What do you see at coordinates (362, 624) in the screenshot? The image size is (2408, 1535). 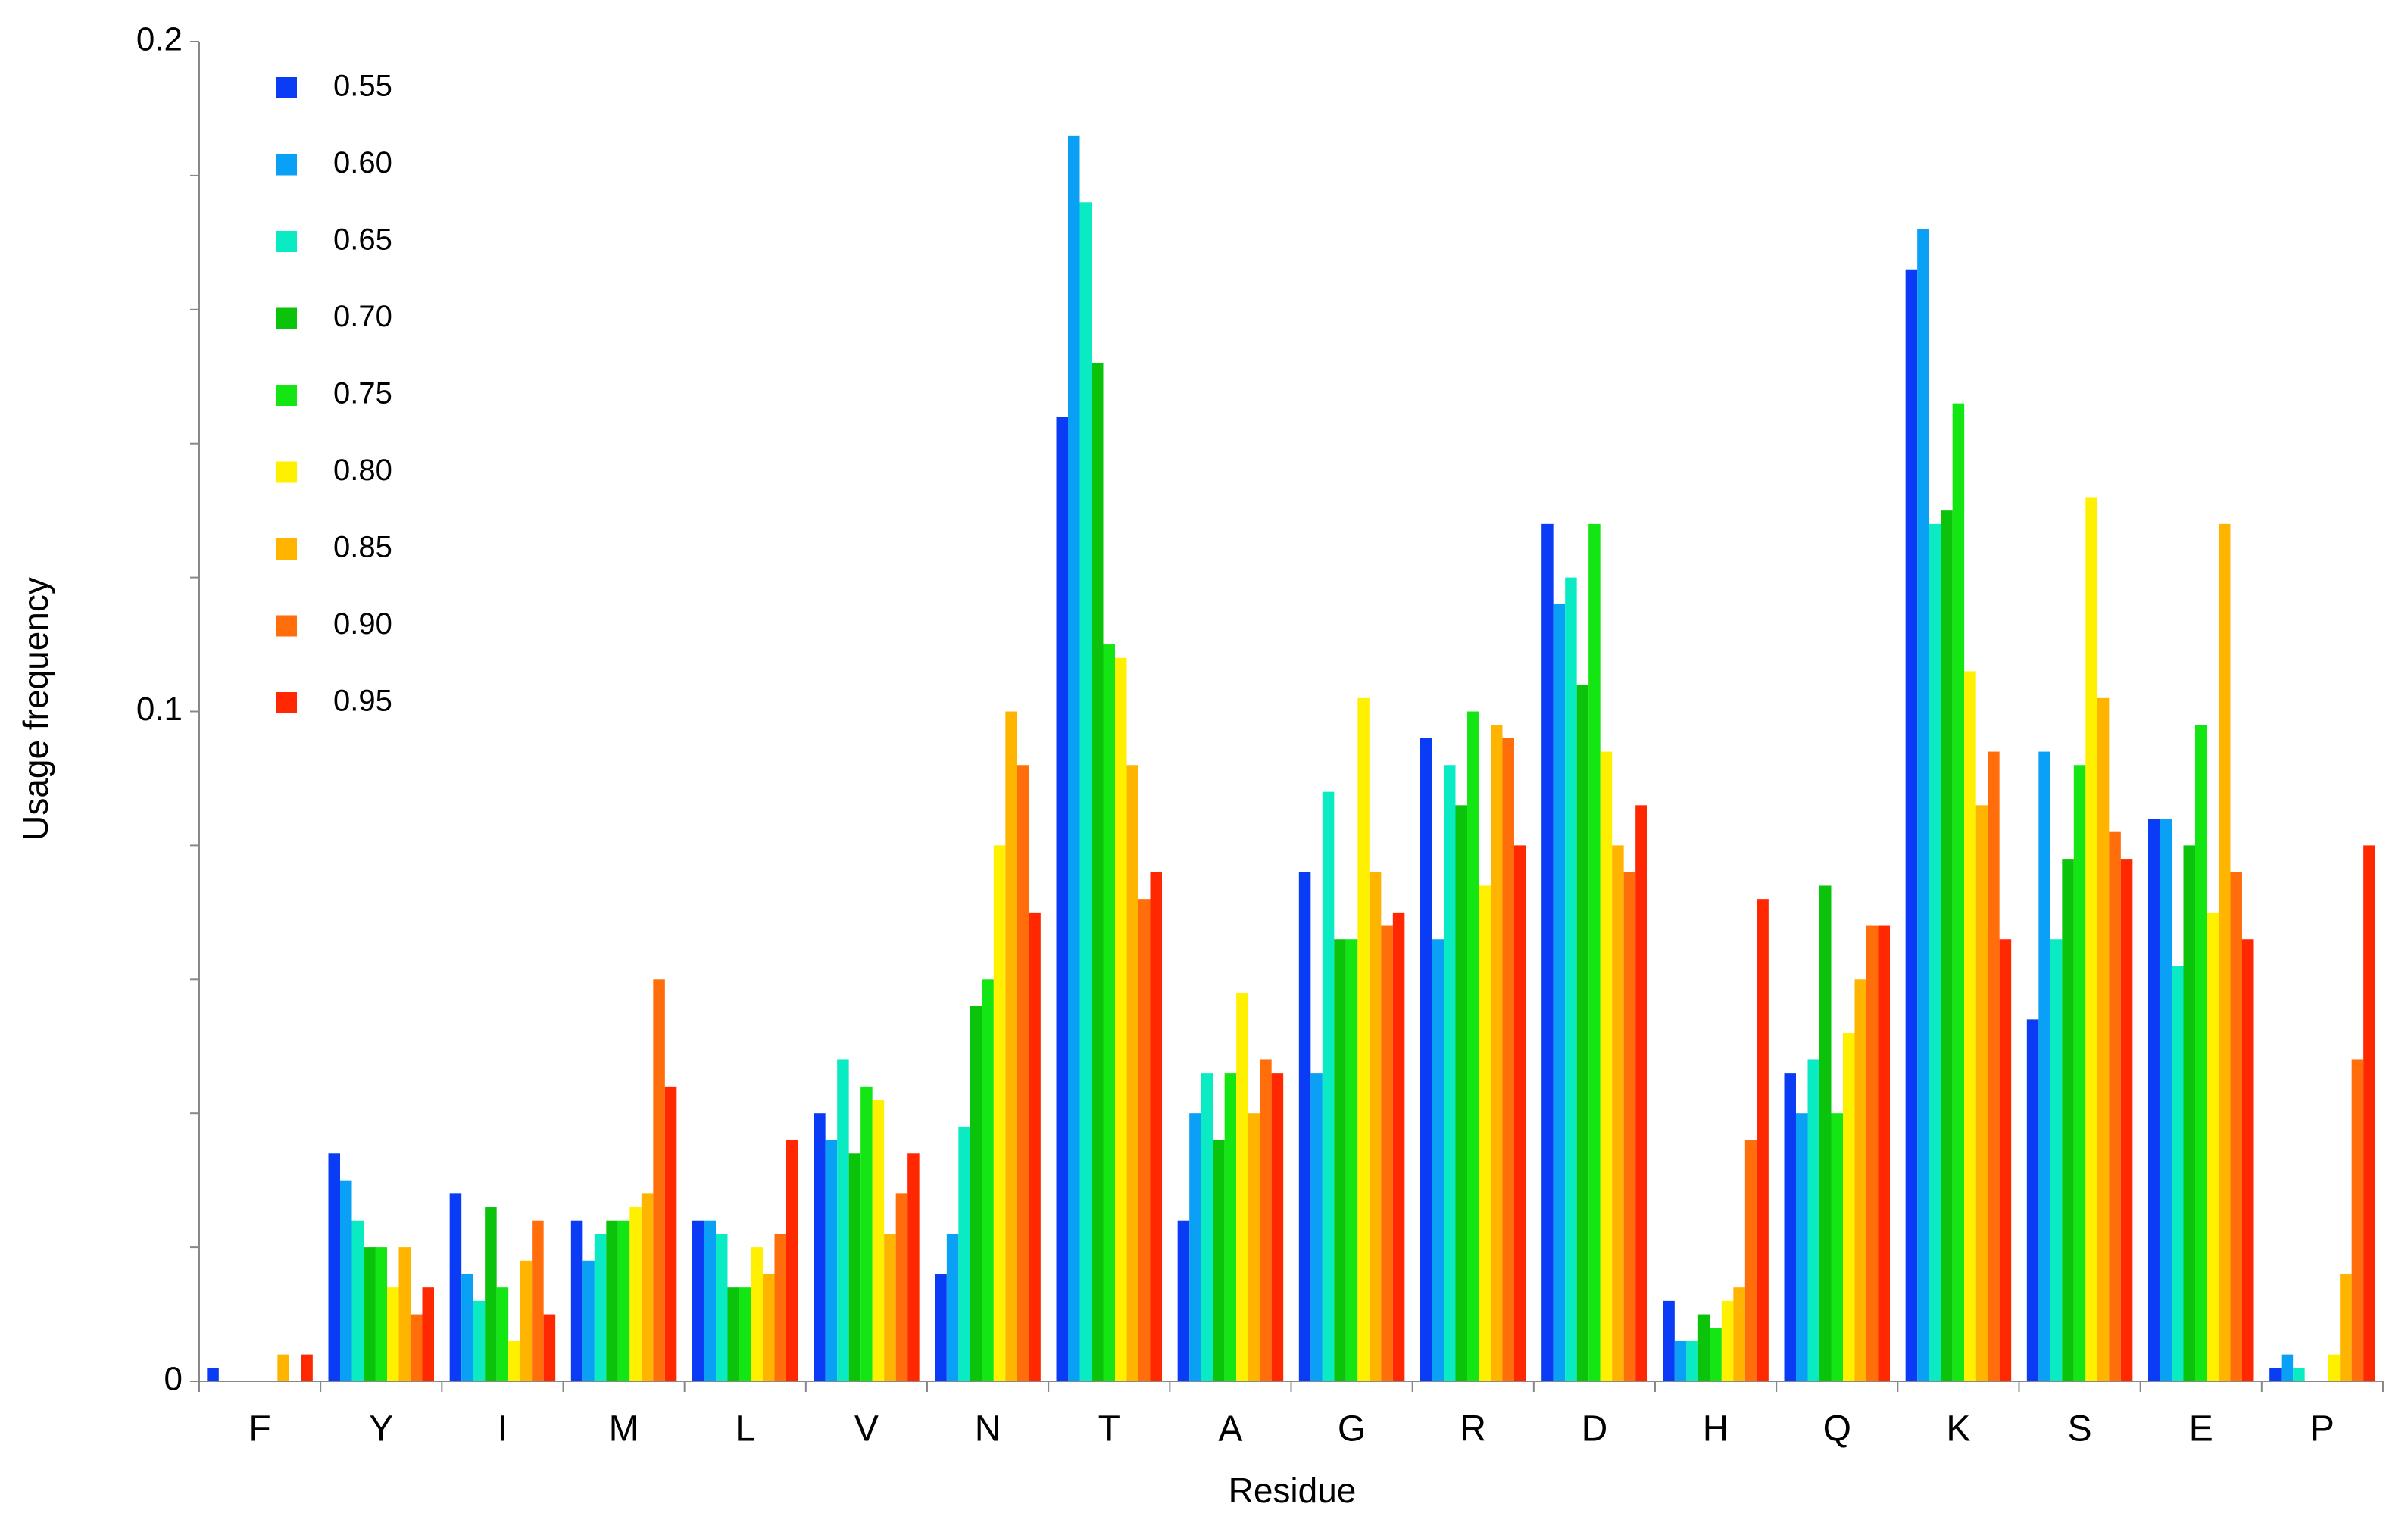 I see `legend-label: 0.90` at bounding box center [362, 624].